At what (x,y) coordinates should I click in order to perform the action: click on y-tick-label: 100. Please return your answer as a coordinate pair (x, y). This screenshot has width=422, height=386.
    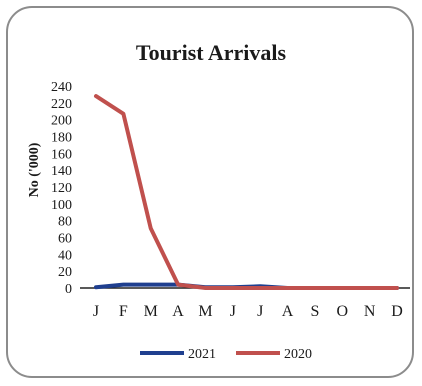
    Looking at the image, I should click on (61, 205).